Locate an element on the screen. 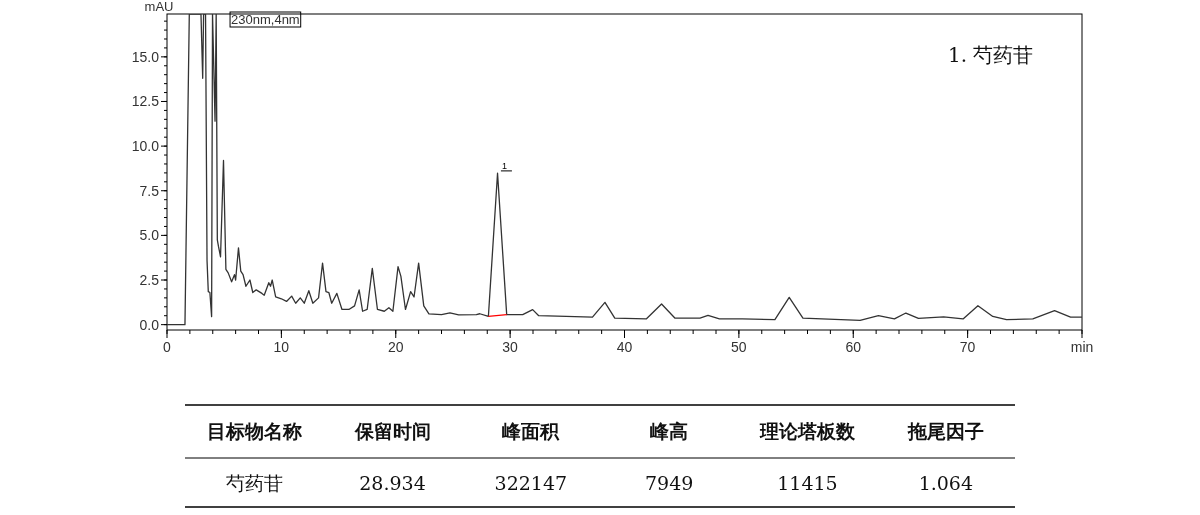 The image size is (1200, 515). text: 目标物名称 is located at coordinates (254, 431).